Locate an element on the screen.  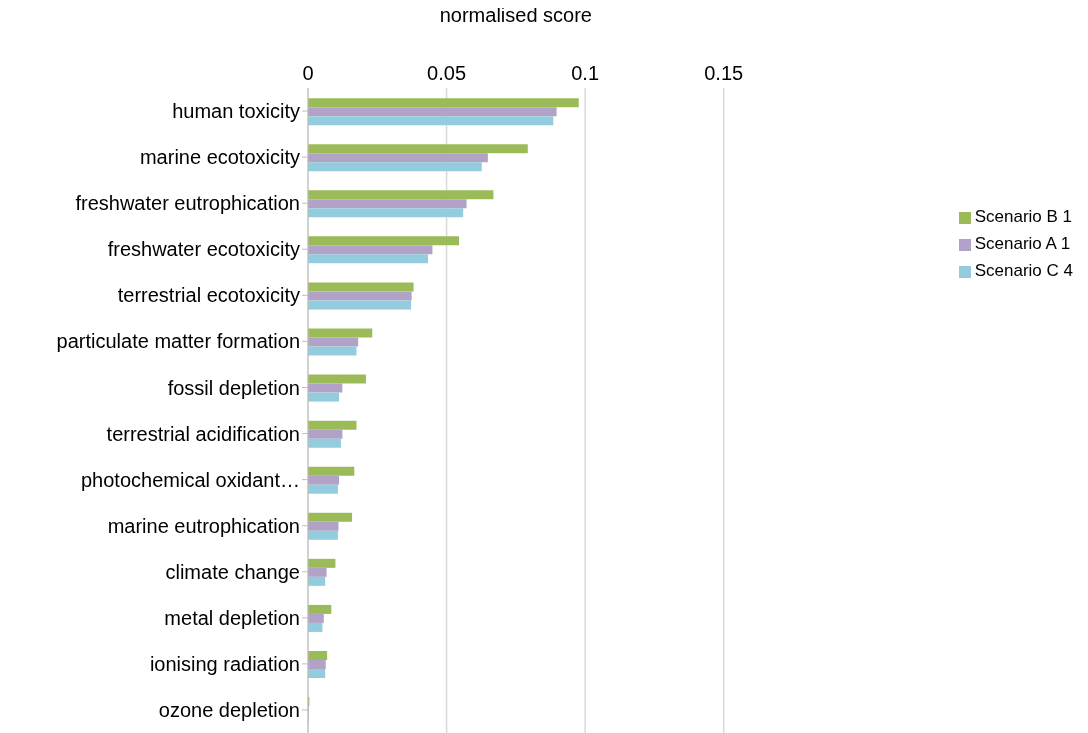
y-tick-label: terrestrial ecotoxicity is located at coordinates (208, 295).